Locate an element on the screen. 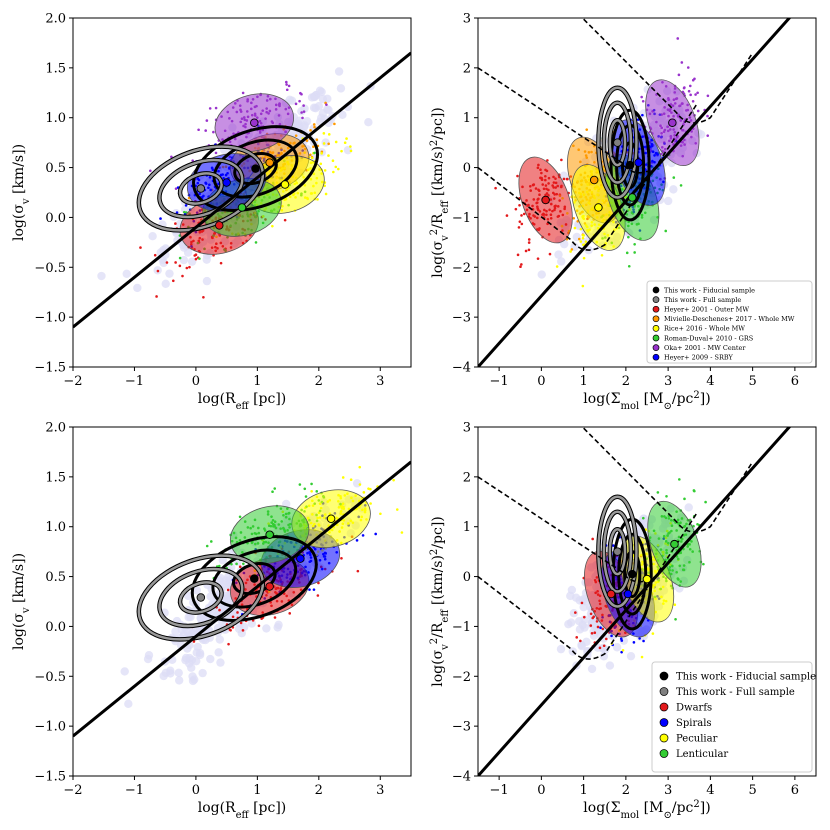 The width and height of the screenshot is (830, 830). y-tick-label: −2 is located at coordinates (461, 268).